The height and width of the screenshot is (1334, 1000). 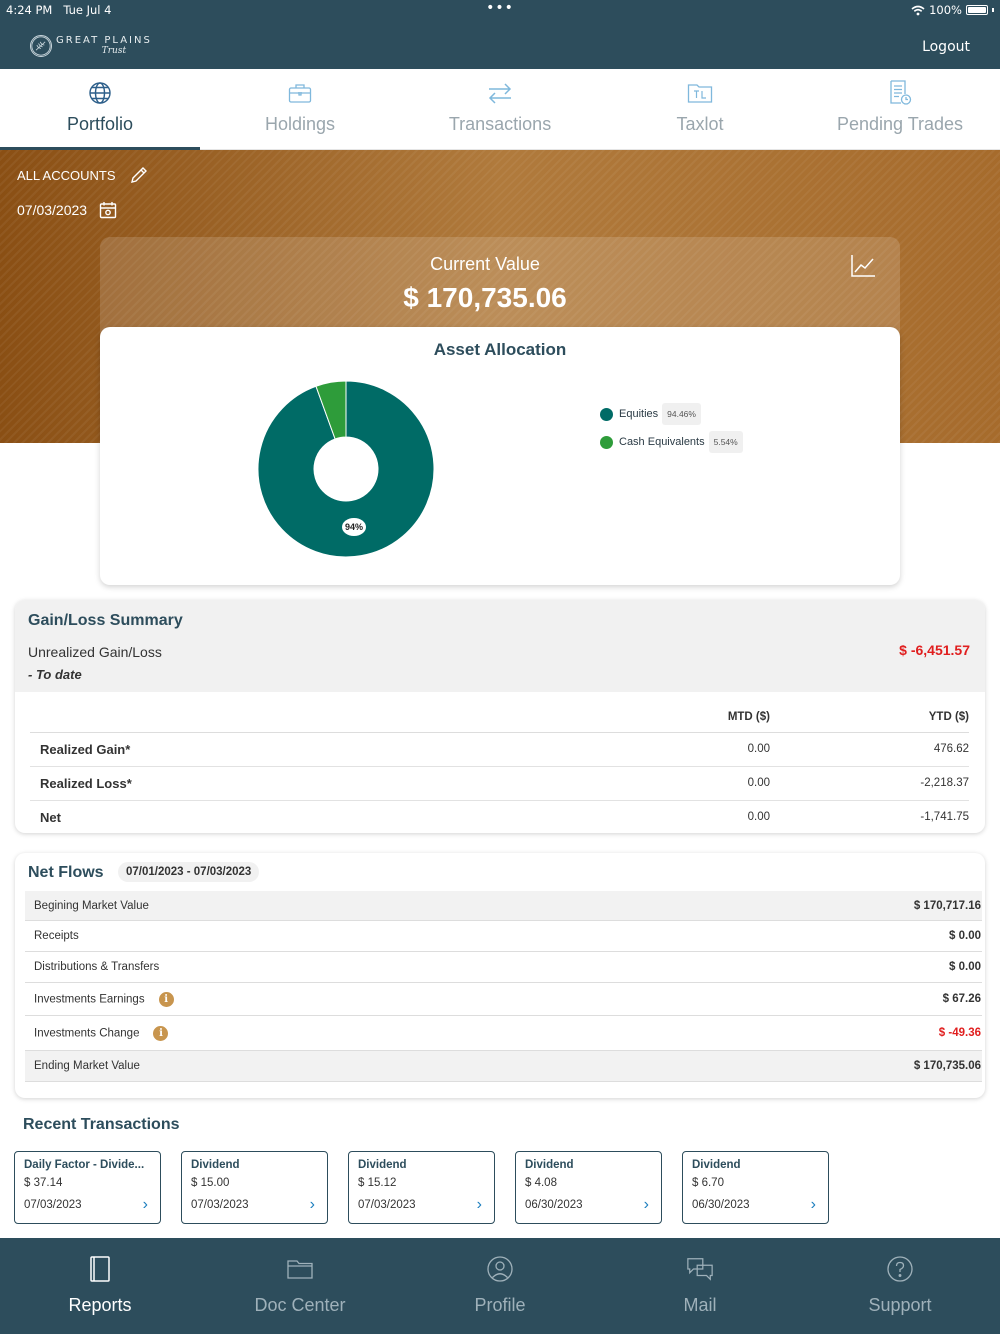 What do you see at coordinates (946, 47) in the screenshot?
I see `logout-button: Logout` at bounding box center [946, 47].